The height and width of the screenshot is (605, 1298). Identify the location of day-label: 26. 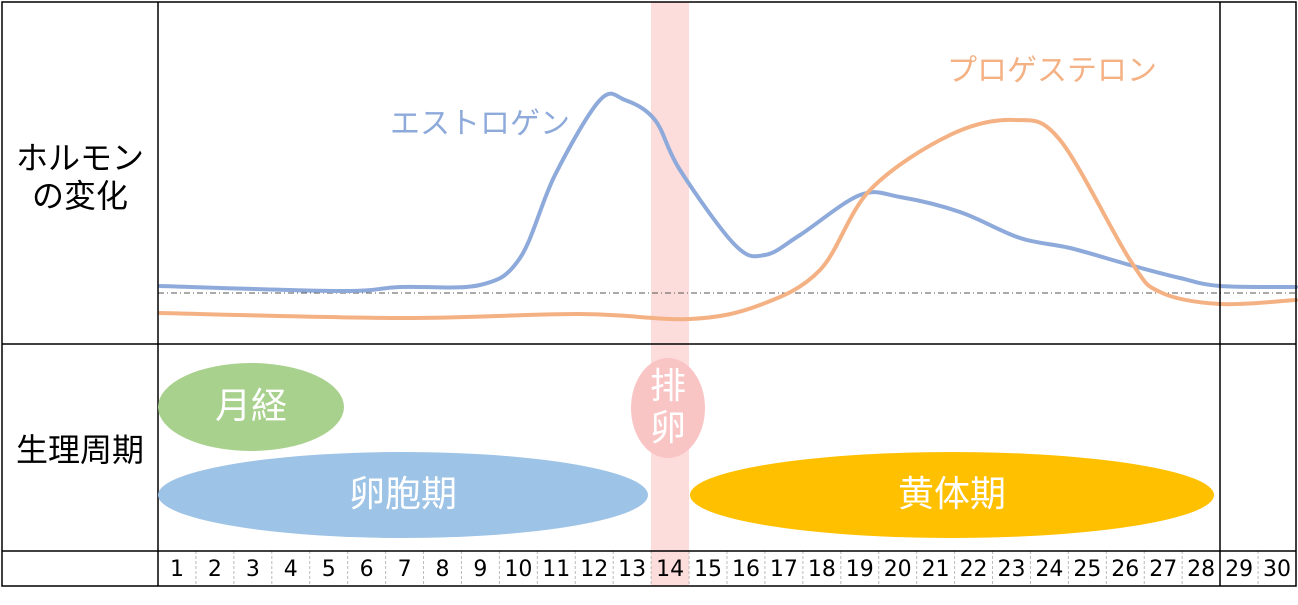
(1125, 569).